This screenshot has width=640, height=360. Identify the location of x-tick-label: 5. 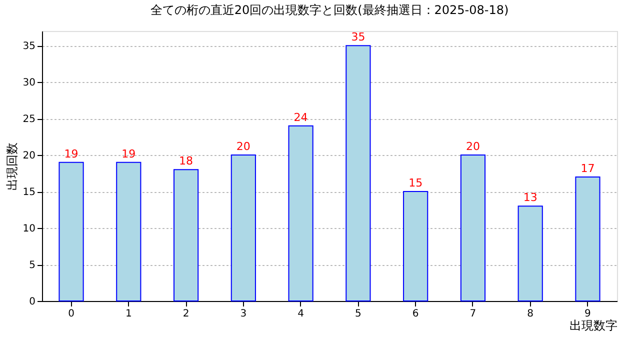
(358, 314).